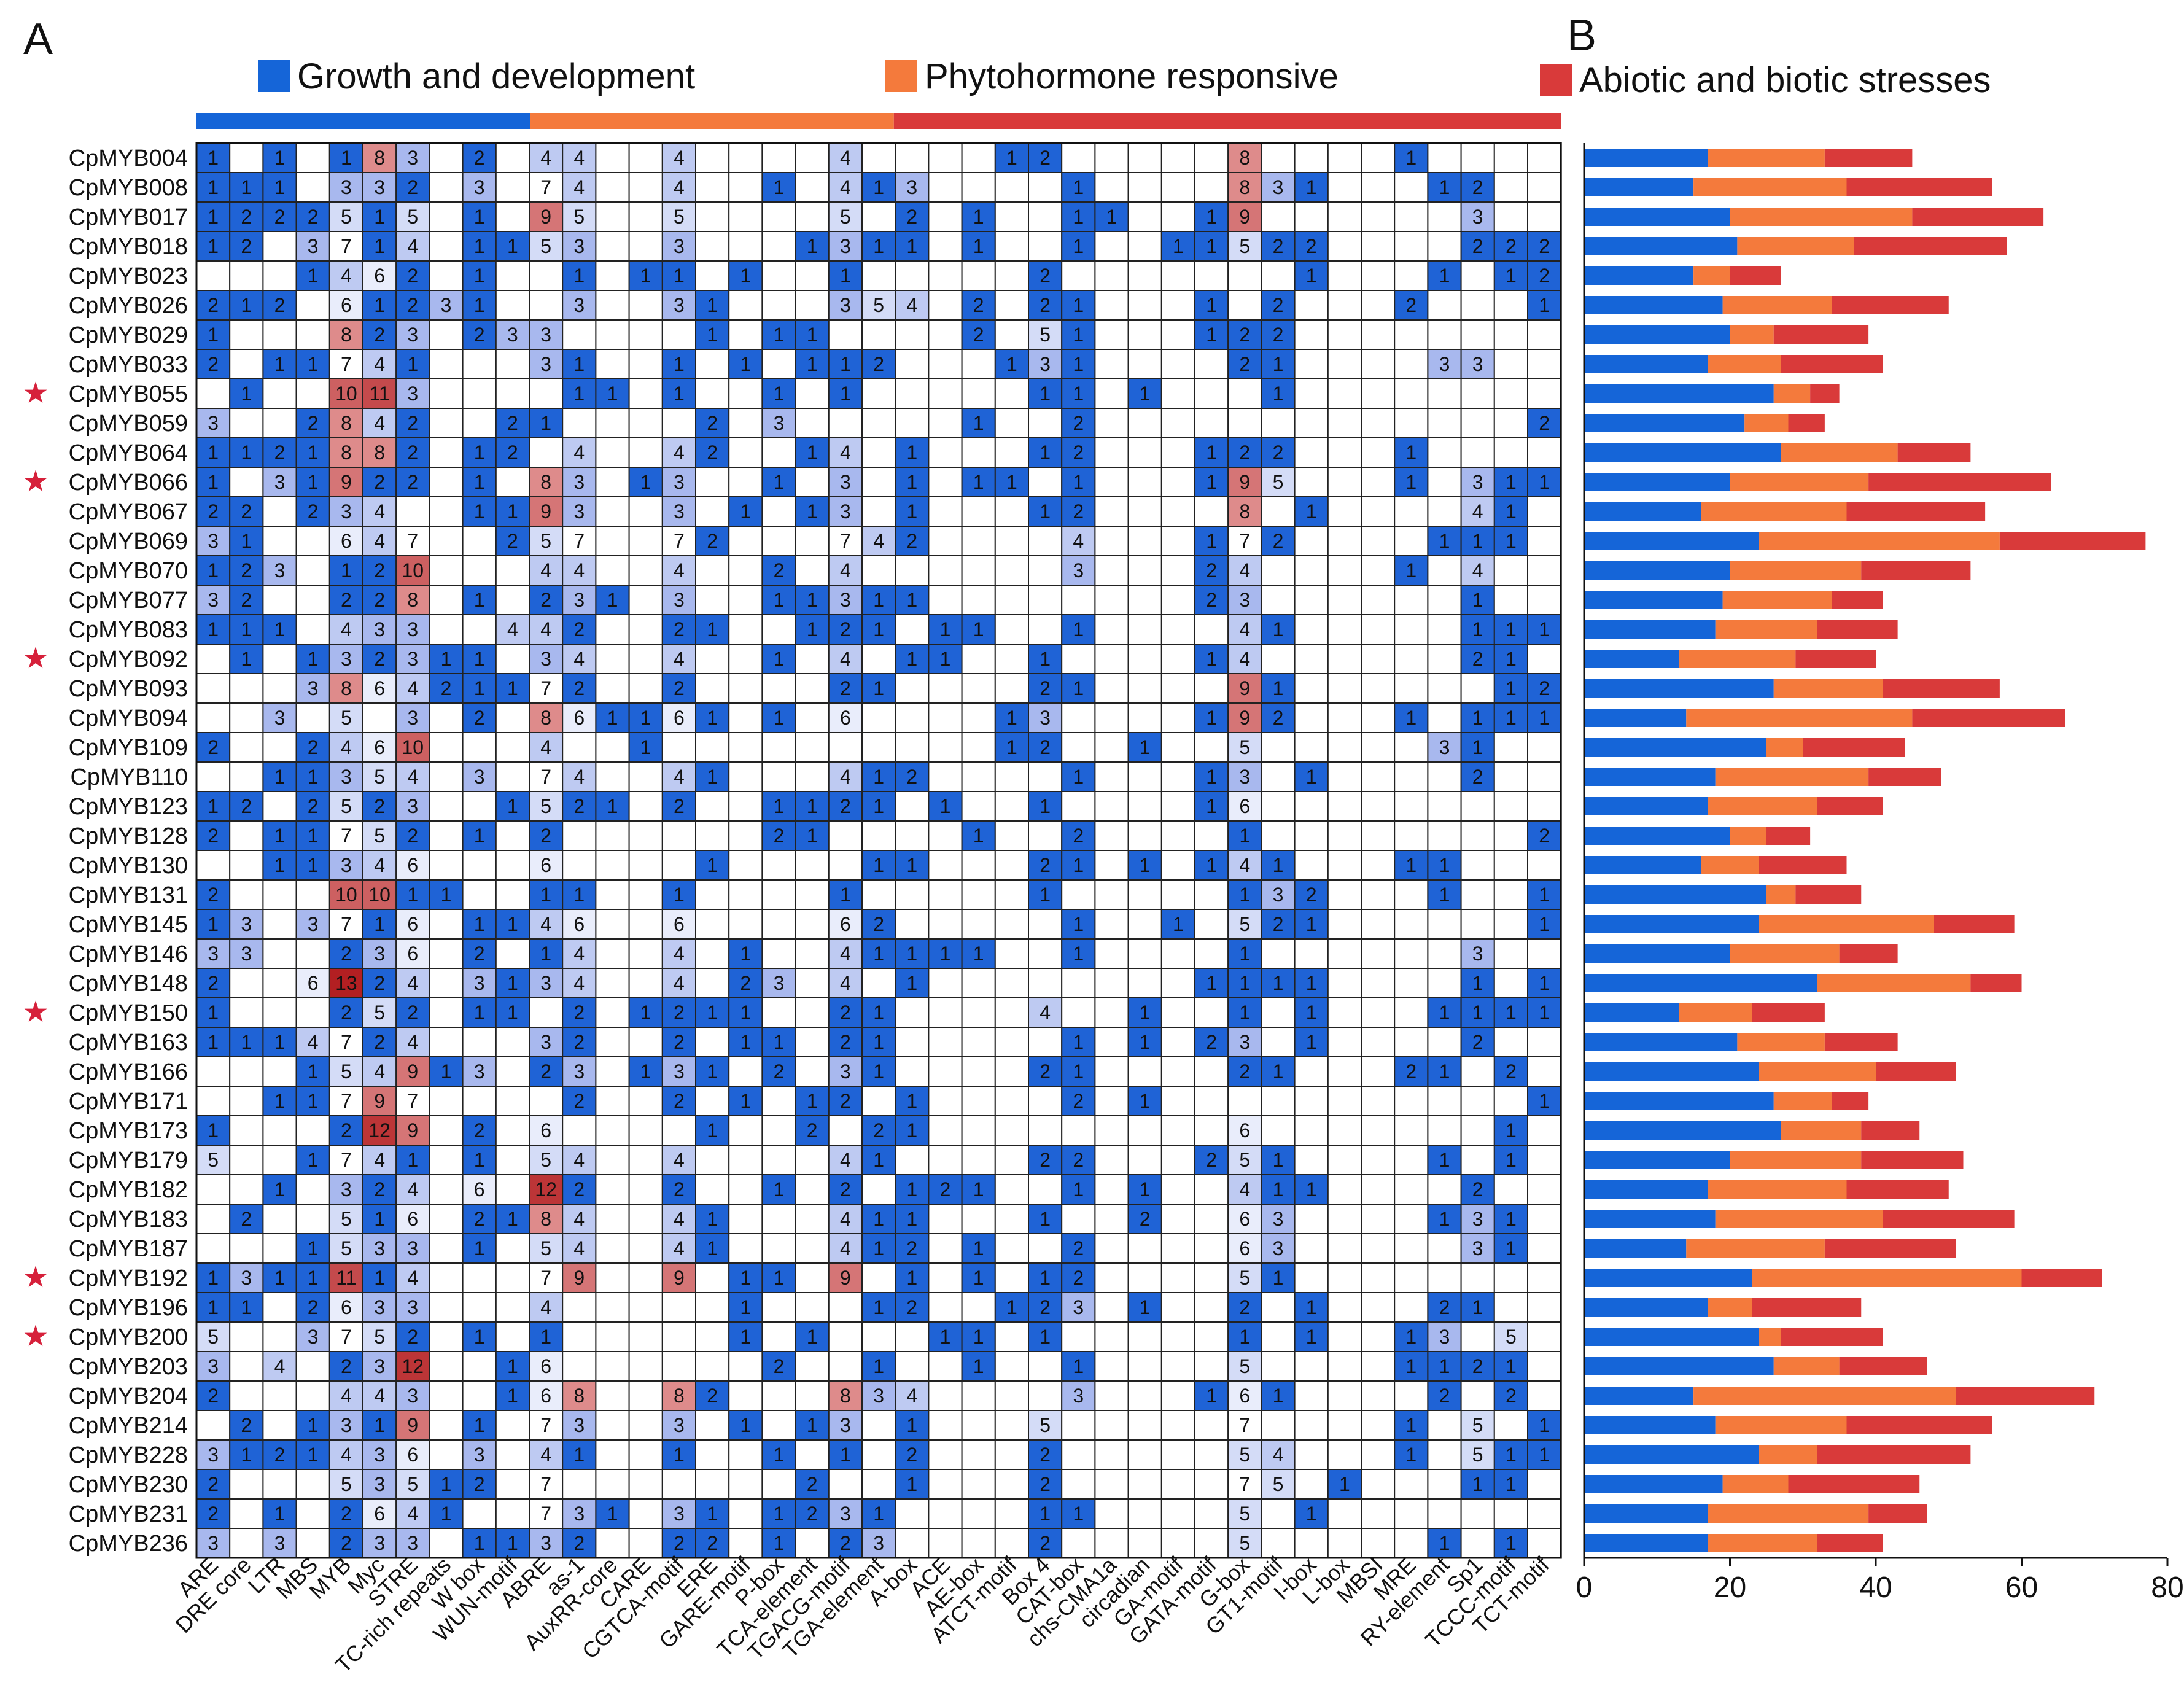 The width and height of the screenshot is (2184, 1704). I want to click on row-label: CpMYB069, so click(128, 541).